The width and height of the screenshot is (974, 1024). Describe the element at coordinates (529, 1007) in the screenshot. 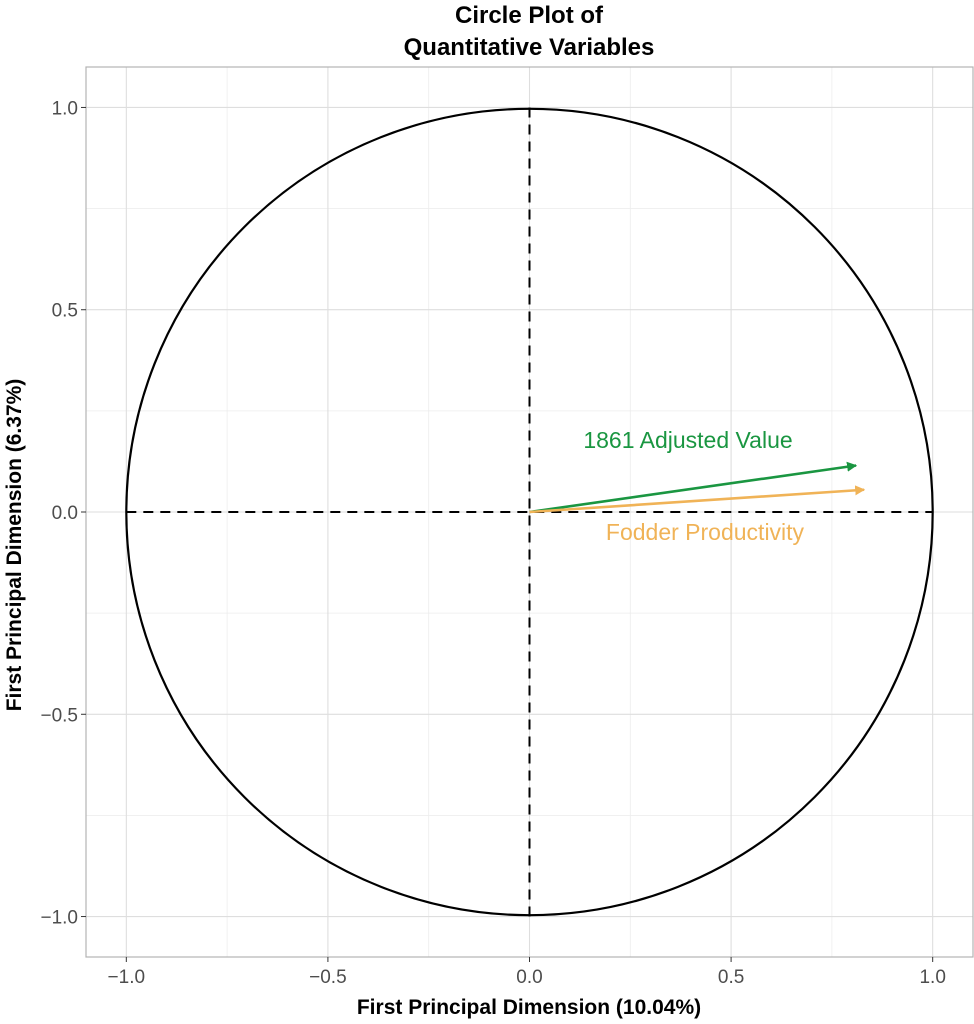

I see `x-axis-title: First Principal Dimension (10.04%)` at that location.